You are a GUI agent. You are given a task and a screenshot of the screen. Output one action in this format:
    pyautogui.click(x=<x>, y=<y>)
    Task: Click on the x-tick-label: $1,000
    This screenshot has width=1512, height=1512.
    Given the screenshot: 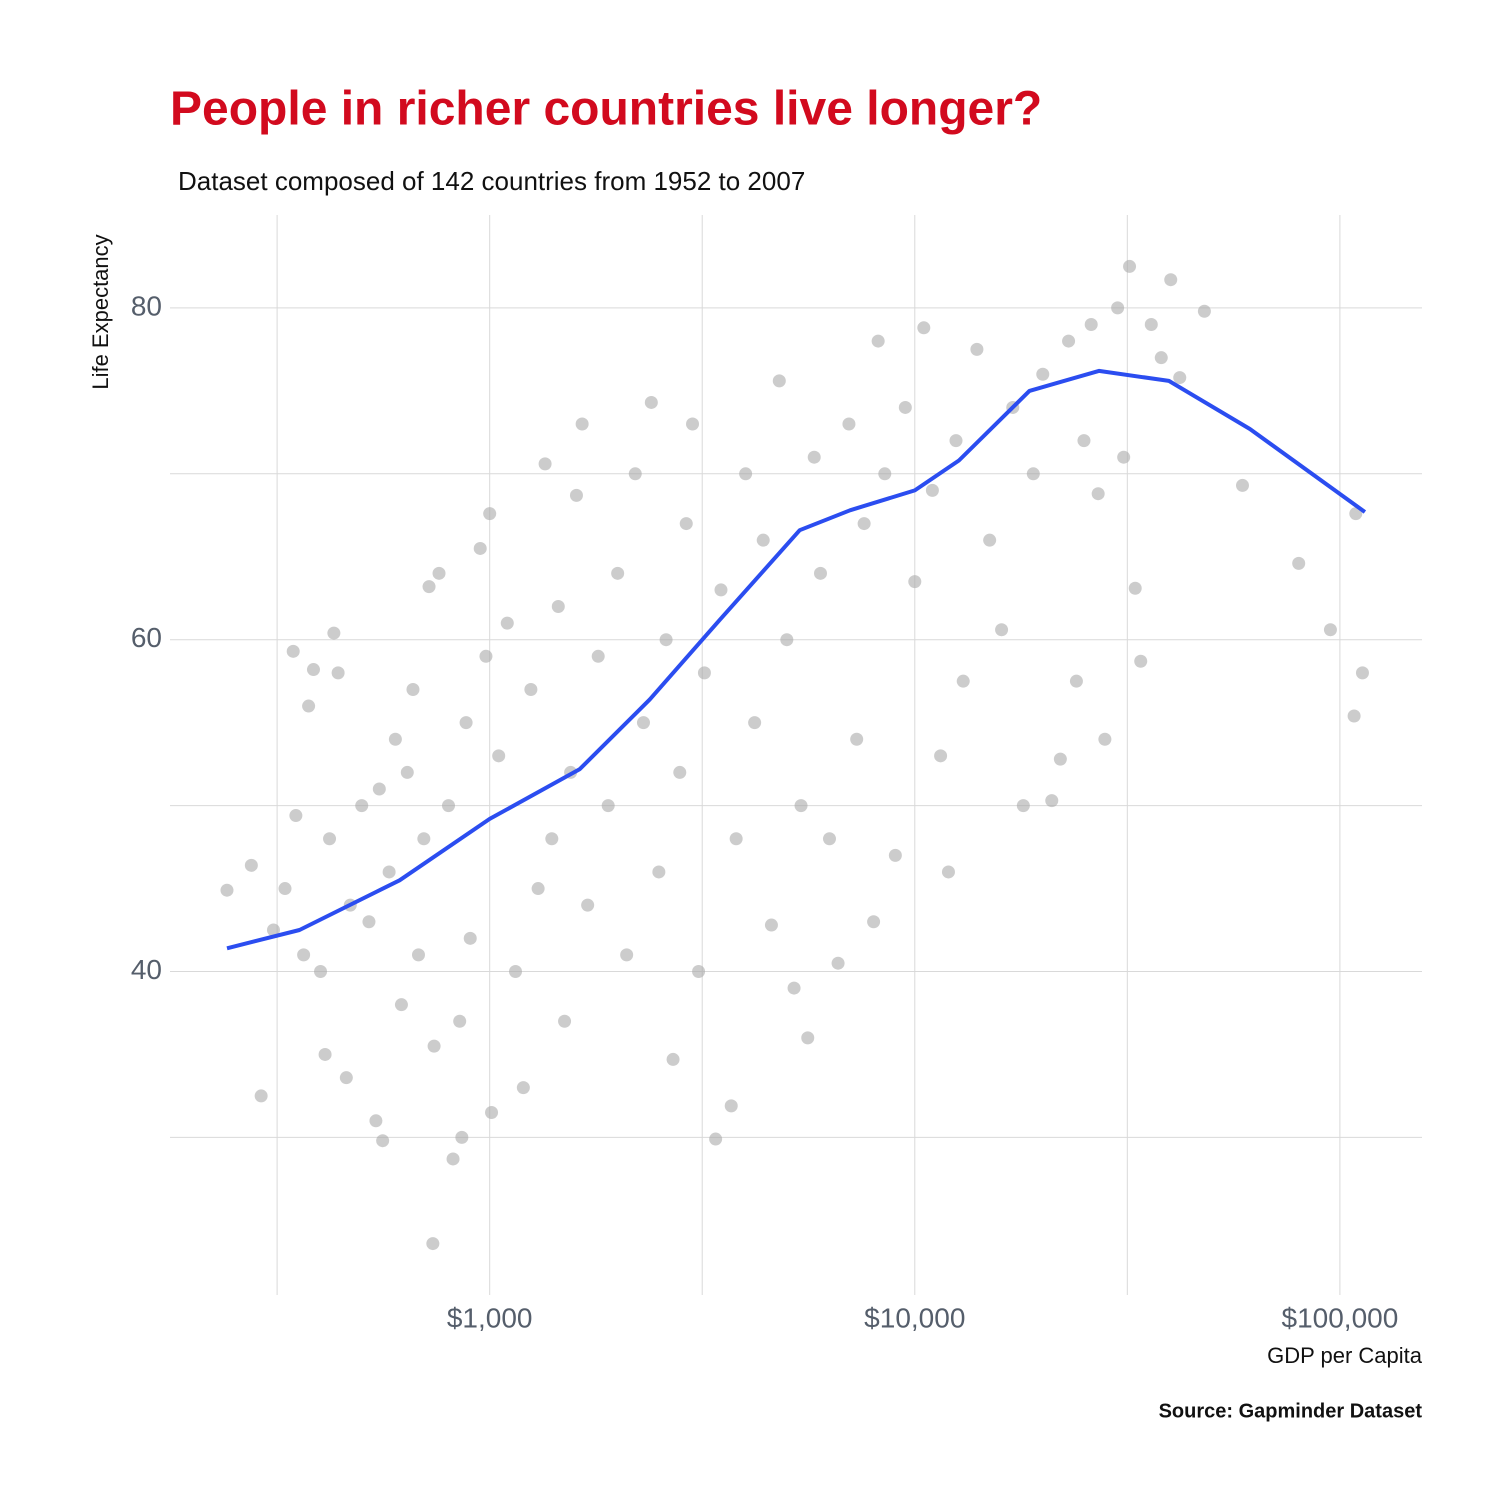 What is the action you would take?
    pyautogui.click(x=490, y=1317)
    